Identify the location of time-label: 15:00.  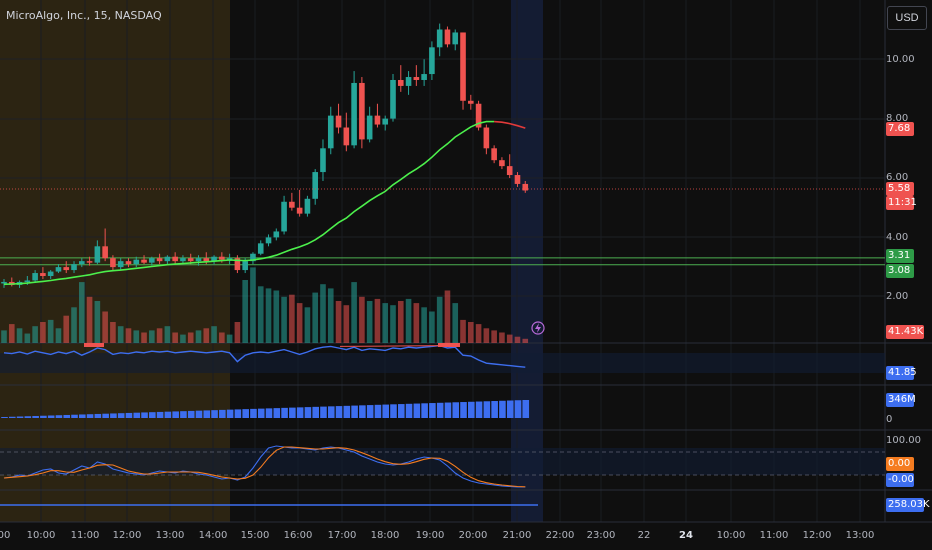
(255, 535).